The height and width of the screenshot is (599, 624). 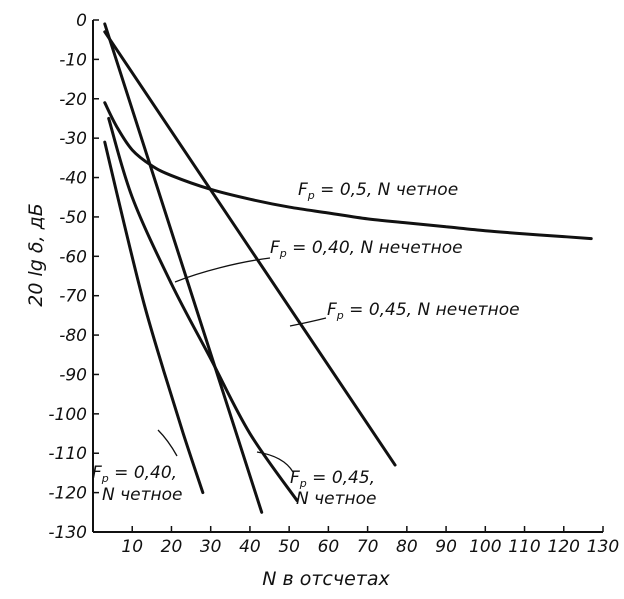 What do you see at coordinates (524, 547) in the screenshot?
I see `x-tick-label: 110` at bounding box center [524, 547].